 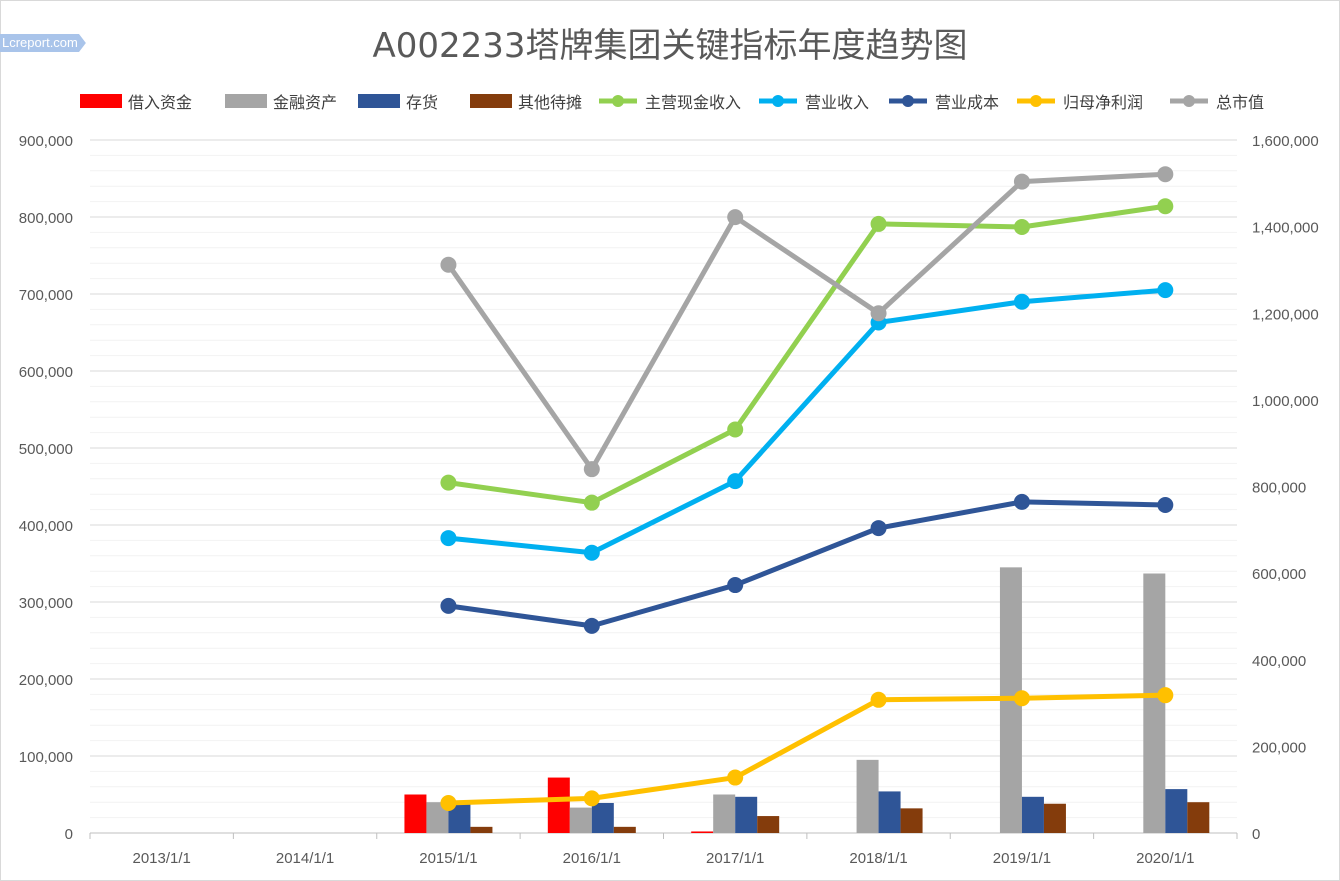 What do you see at coordinates (161, 858) in the screenshot?
I see `x-tick-label: 2013/1/1` at bounding box center [161, 858].